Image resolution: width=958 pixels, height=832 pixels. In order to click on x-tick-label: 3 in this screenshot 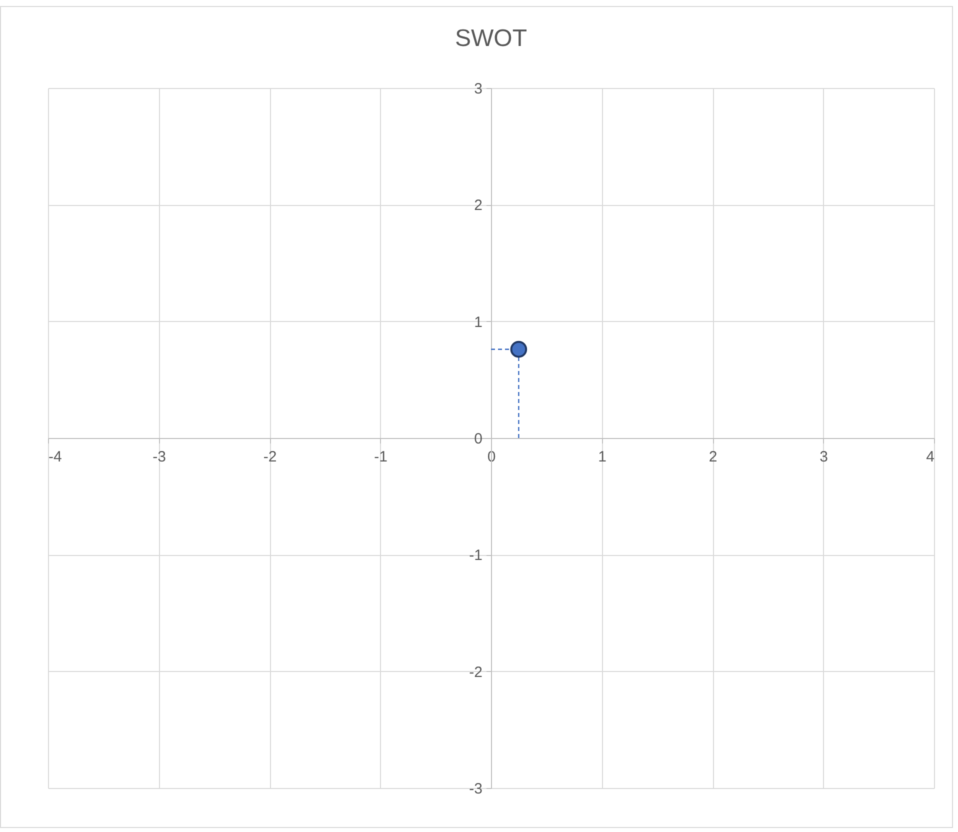, I will do `click(824, 457)`.